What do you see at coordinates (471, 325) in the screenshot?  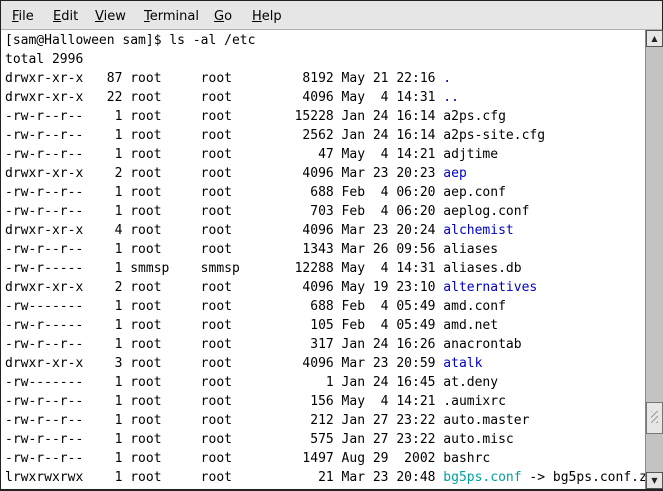 I see `entry-name: amd.net` at bounding box center [471, 325].